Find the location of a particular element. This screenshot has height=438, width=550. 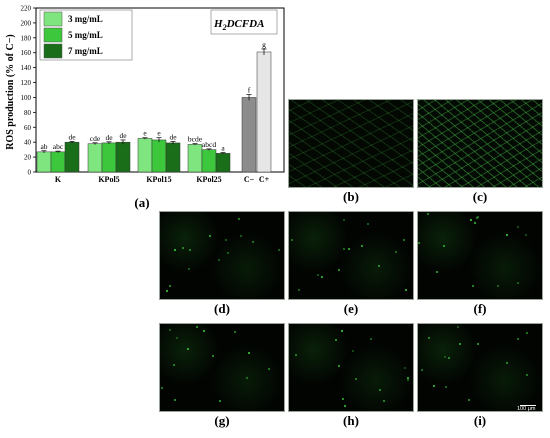

significance-letter: abcd is located at coordinates (209, 144).